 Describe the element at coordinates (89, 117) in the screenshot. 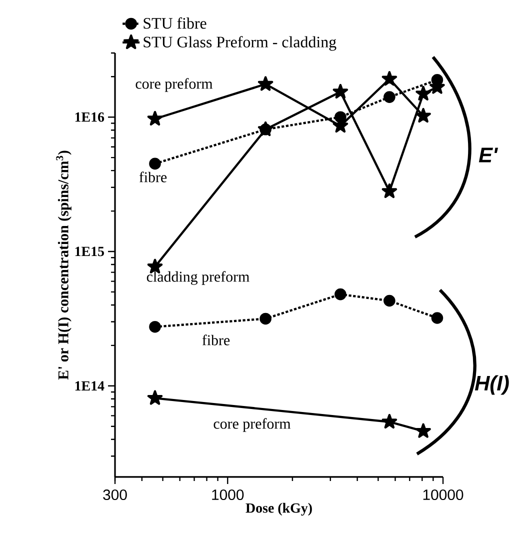

I see `y-tick-label: 1E16` at that location.